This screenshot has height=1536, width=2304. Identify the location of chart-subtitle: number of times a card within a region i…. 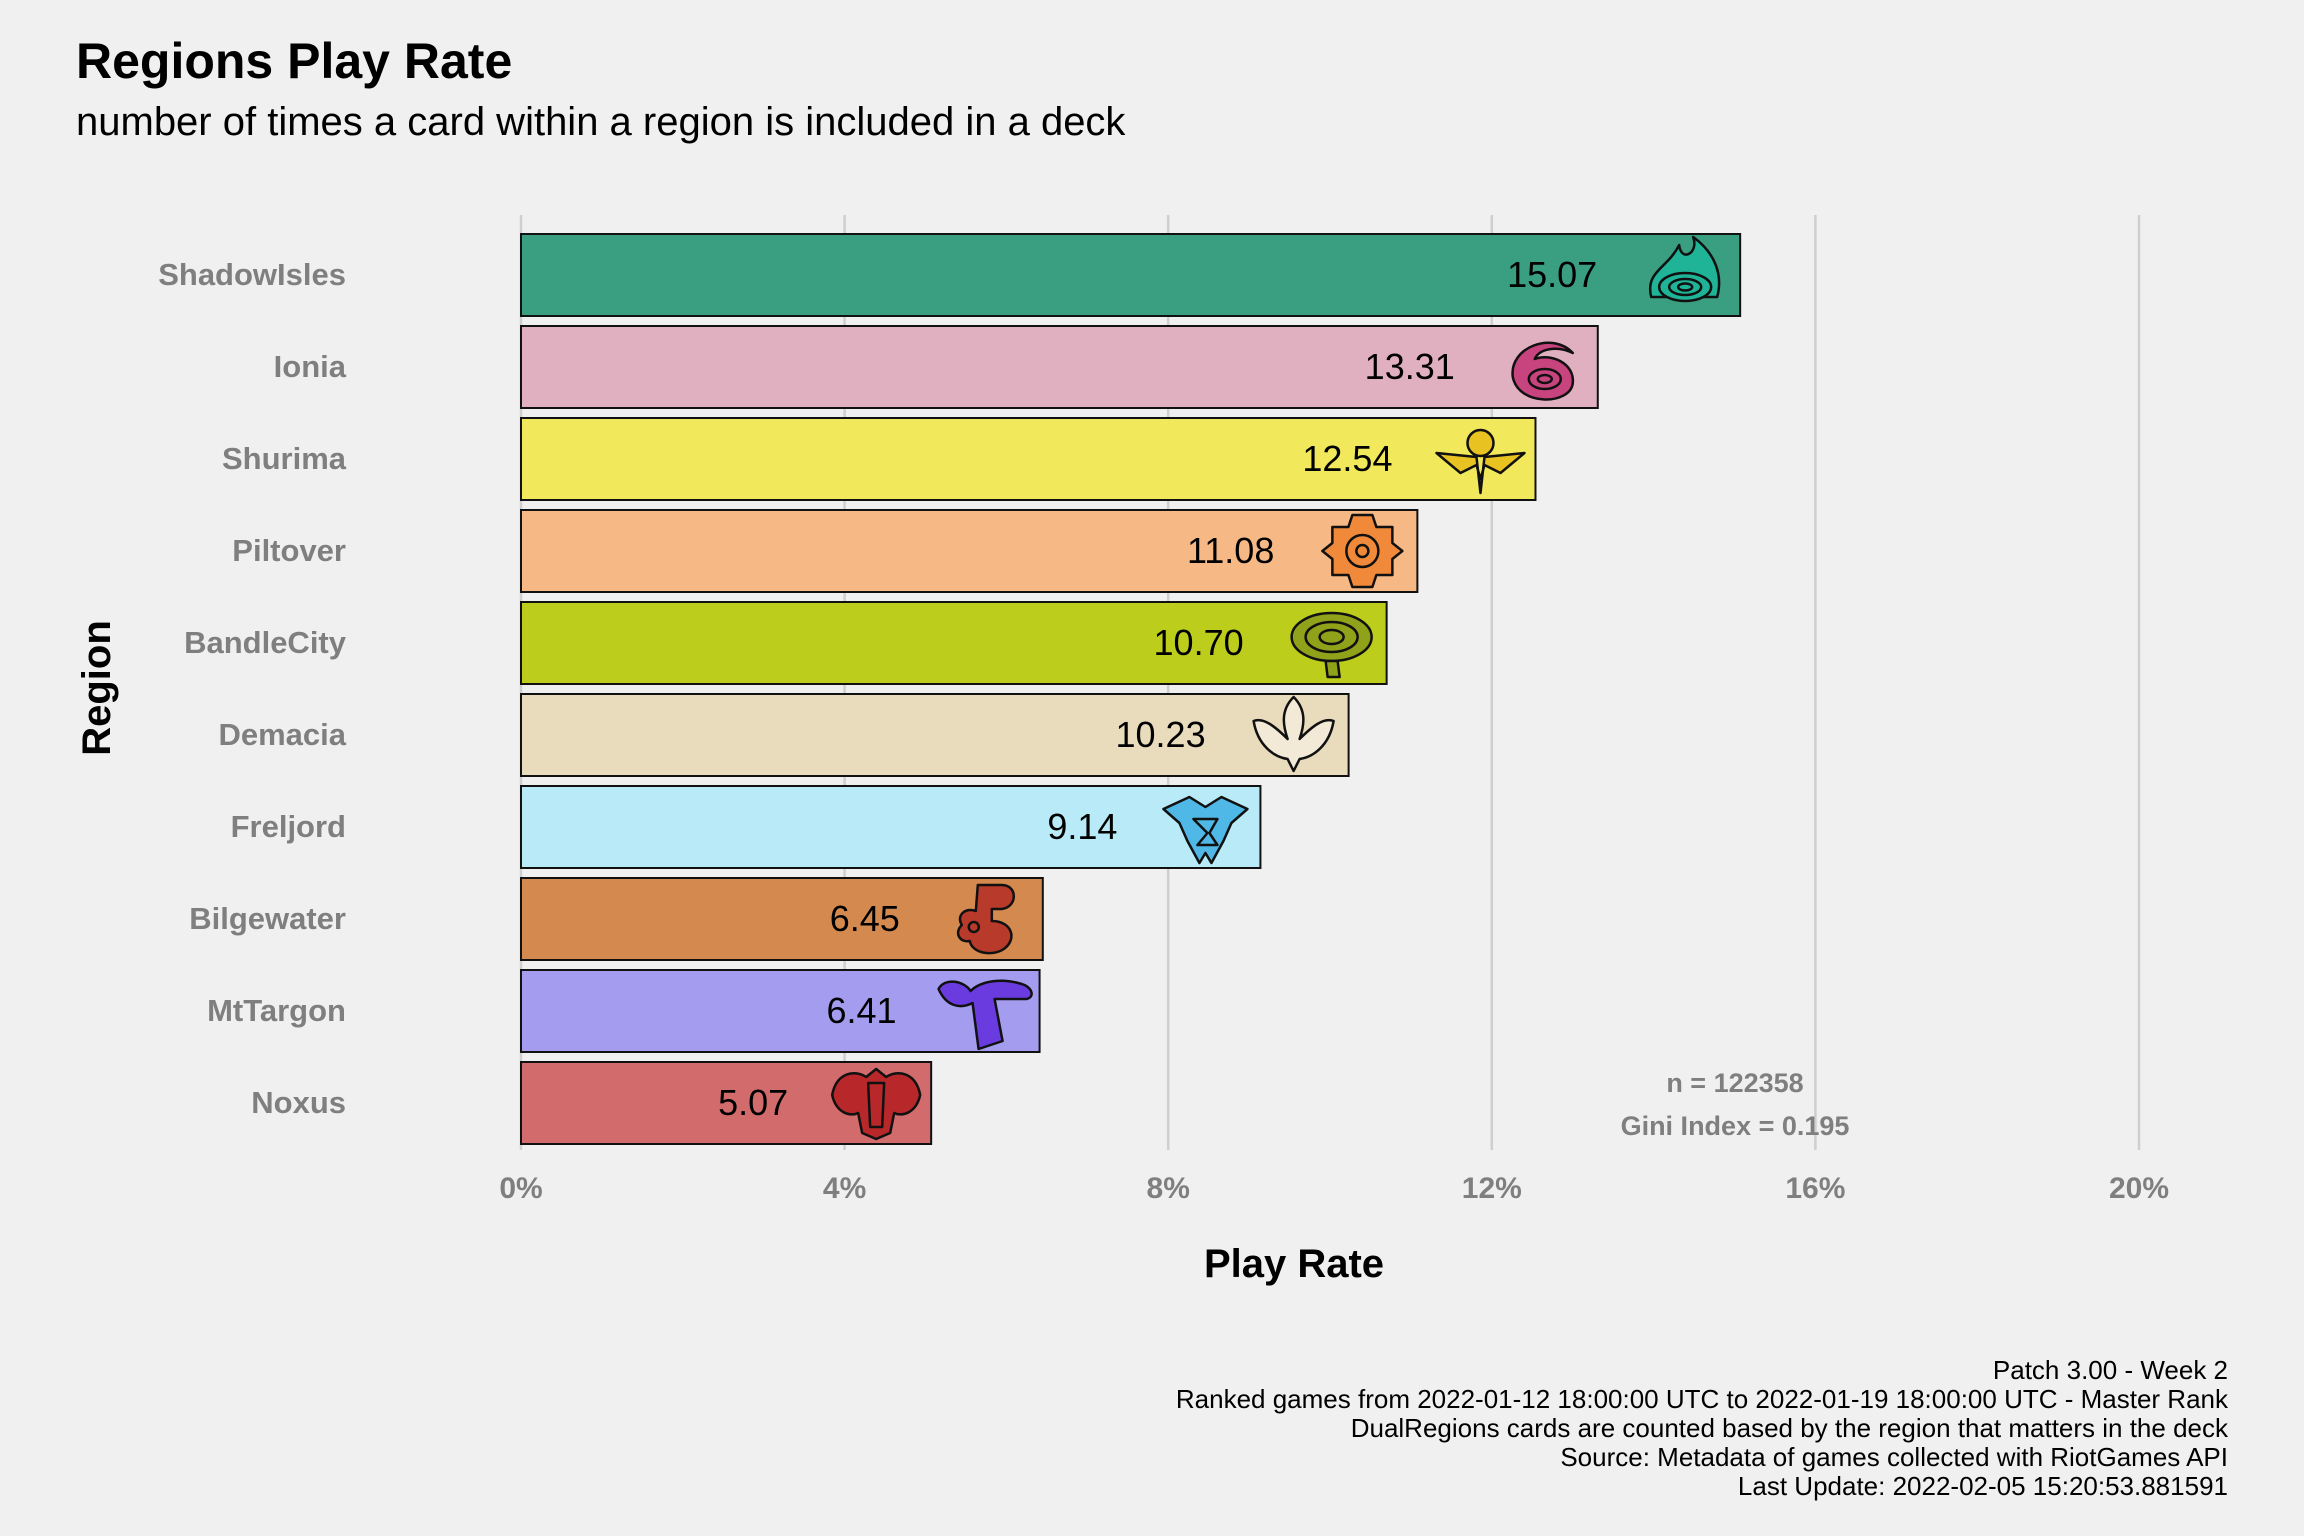
(601, 122).